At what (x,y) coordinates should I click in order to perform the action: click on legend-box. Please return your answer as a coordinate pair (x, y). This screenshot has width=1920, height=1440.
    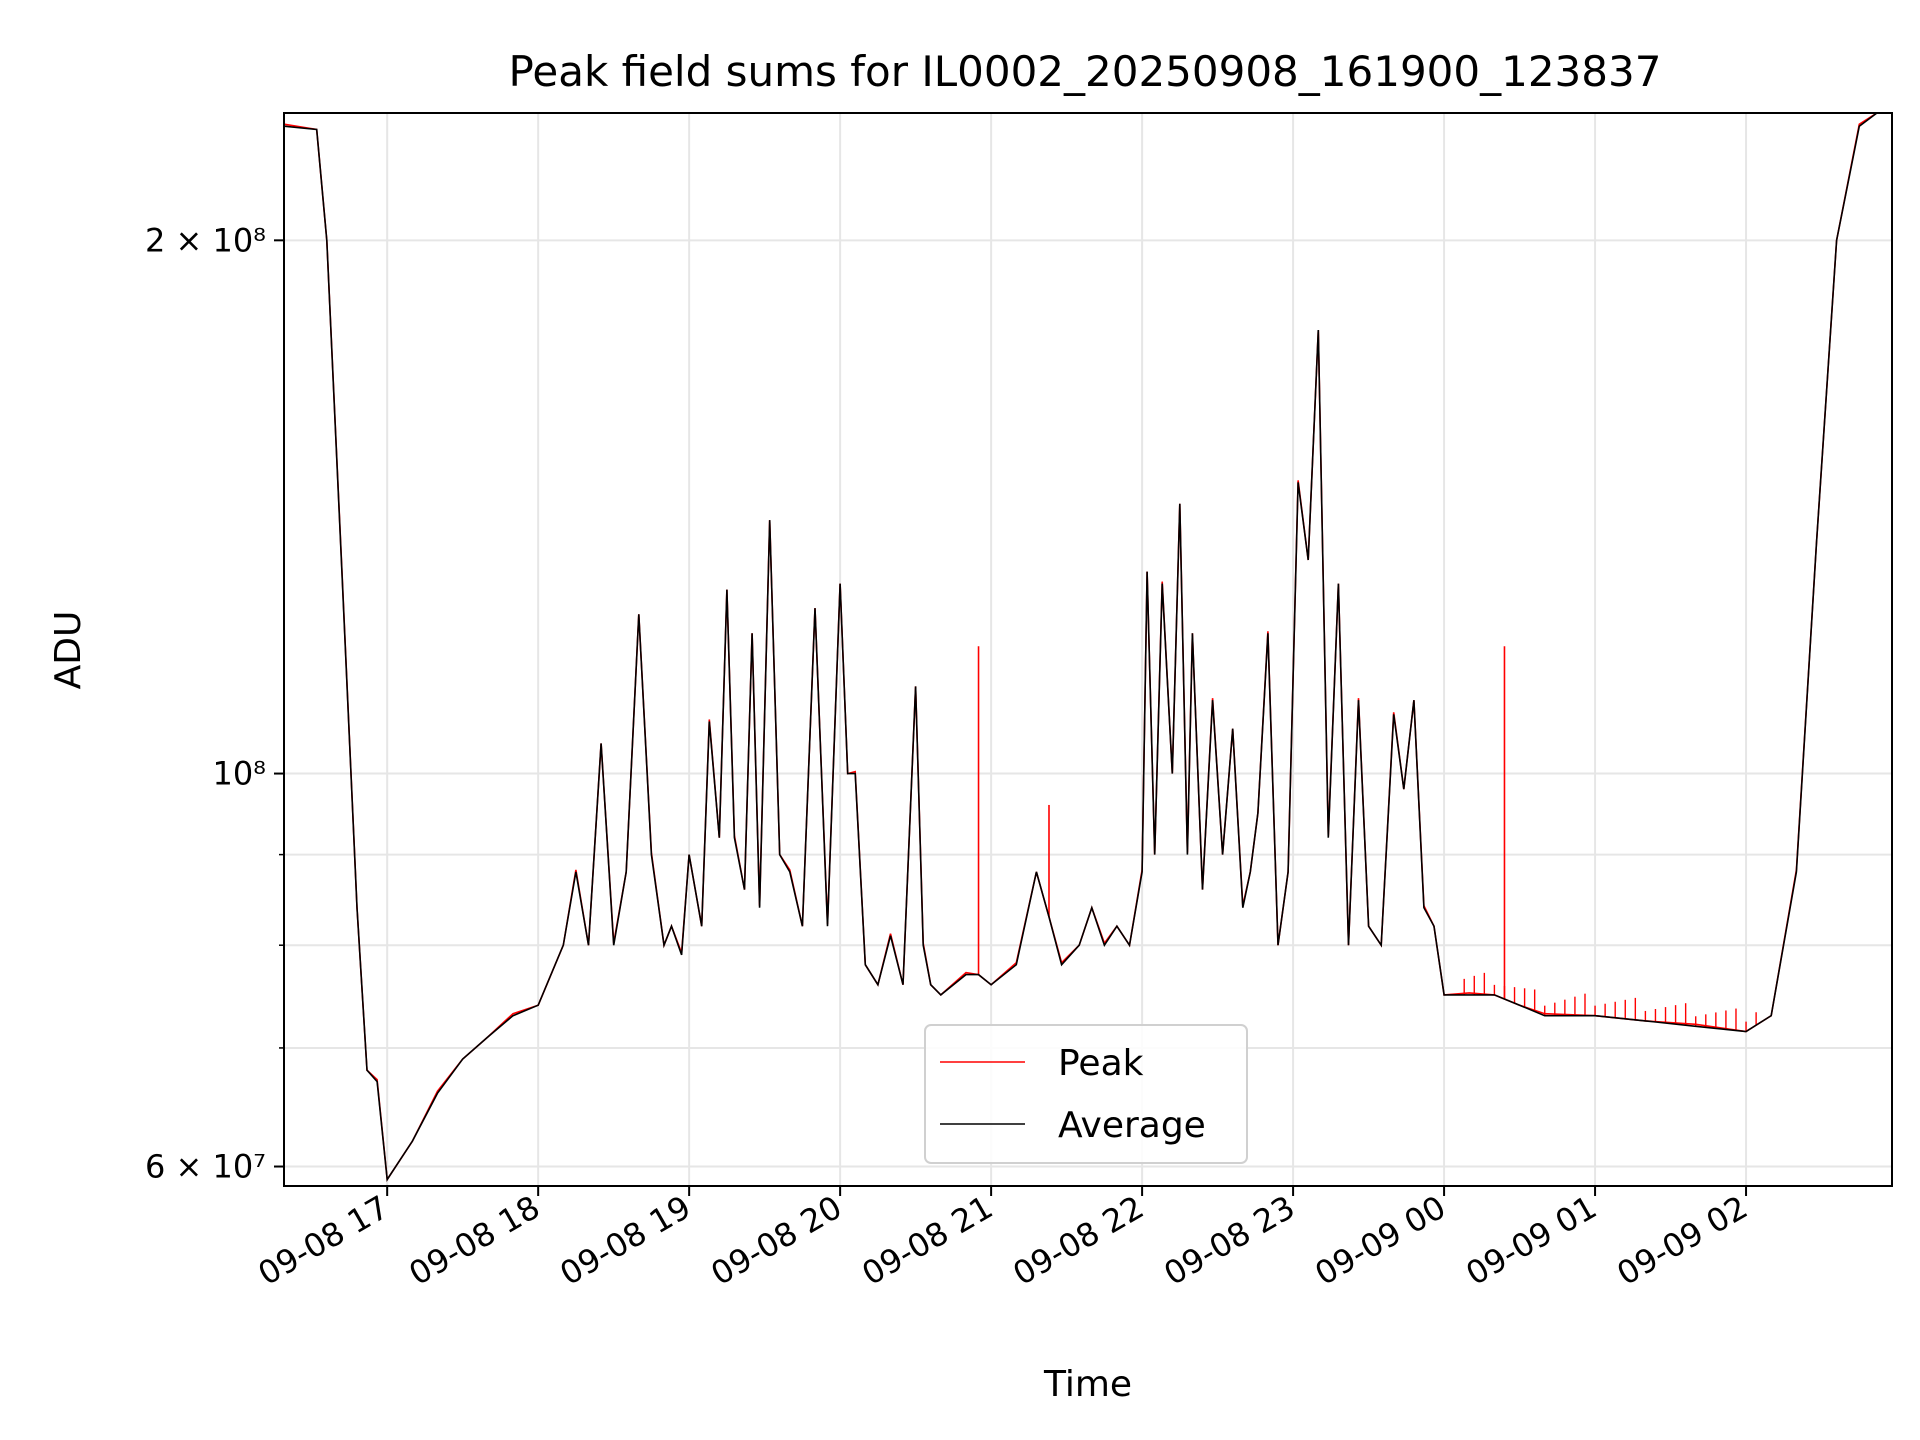
    Looking at the image, I should click on (1086, 1094).